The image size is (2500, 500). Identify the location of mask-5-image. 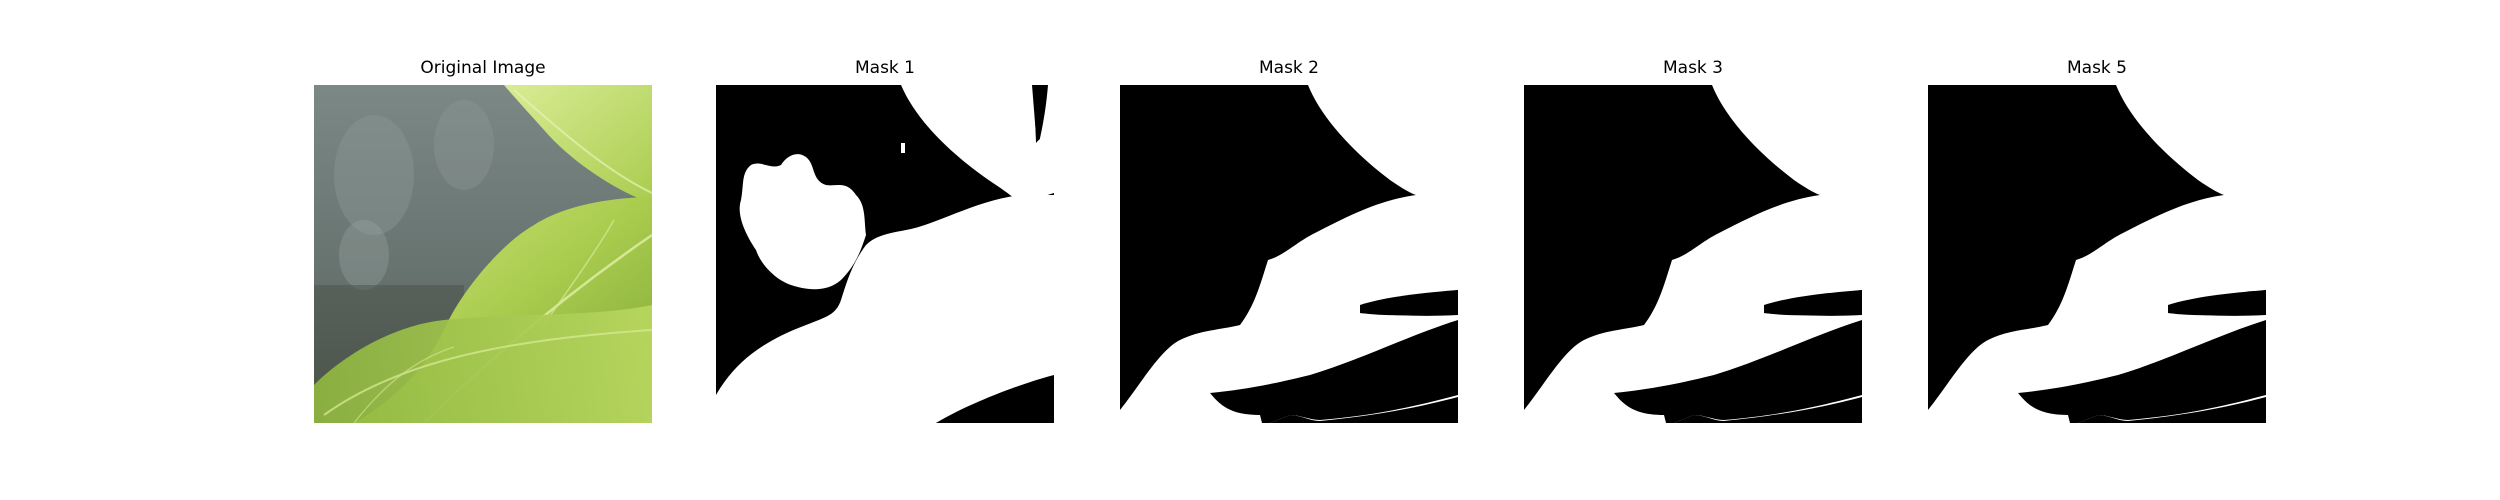
(2097, 254).